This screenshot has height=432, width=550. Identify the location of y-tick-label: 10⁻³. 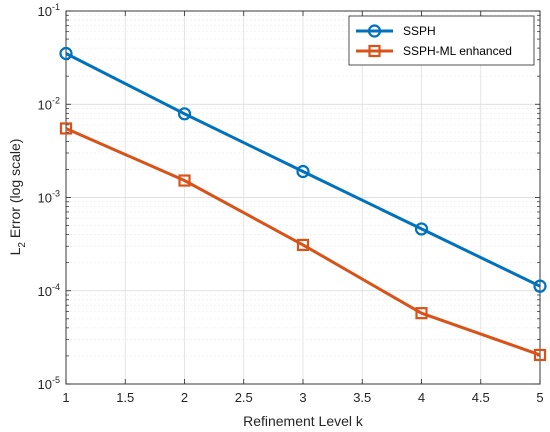
(49, 197).